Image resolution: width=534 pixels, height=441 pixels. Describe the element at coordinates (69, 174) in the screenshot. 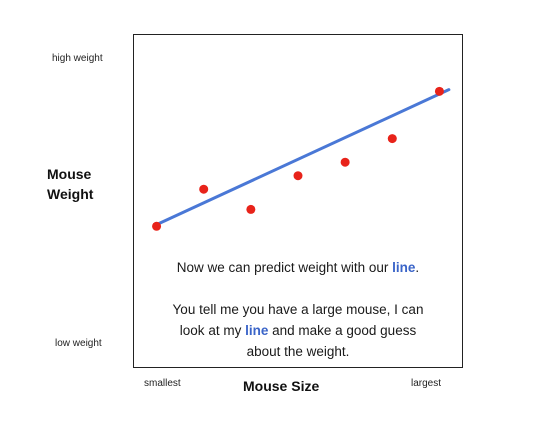

I see `y-axis-title-line1: Mouse` at that location.